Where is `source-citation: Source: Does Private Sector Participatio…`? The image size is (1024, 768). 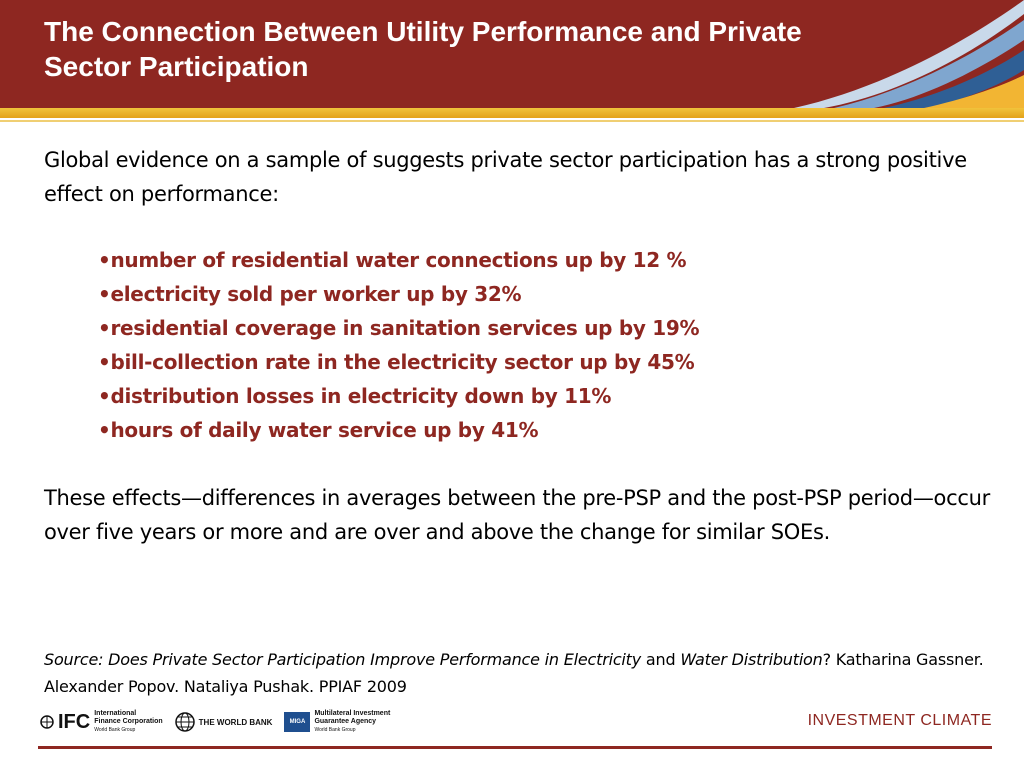
source-citation: Source: Does Private Sector Participatio… is located at coordinates (514, 673).